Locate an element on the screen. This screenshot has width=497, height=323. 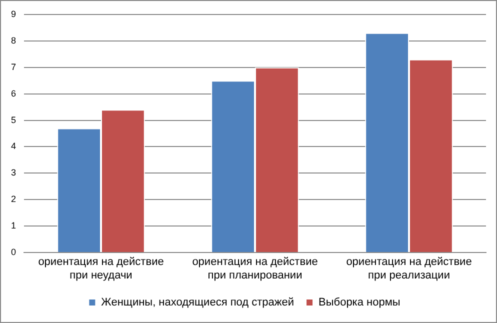
y-tick-label: 5 is located at coordinates (13, 119).